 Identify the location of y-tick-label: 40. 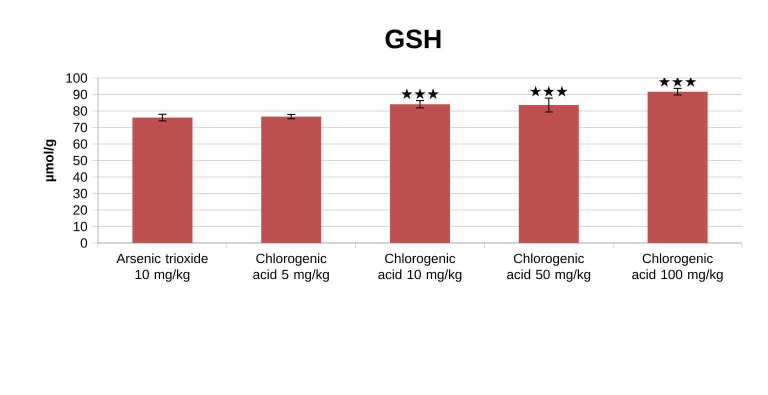
(80, 177).